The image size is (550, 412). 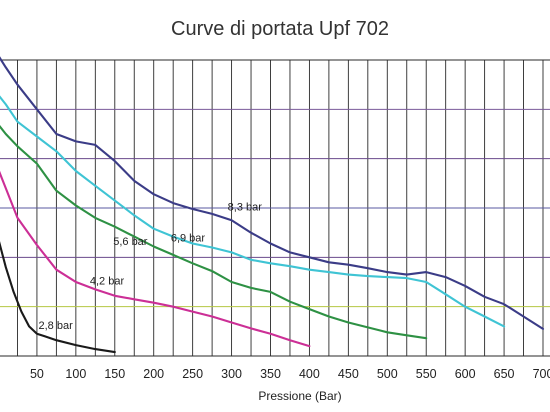 What do you see at coordinates (150, 266) in the screenshot?
I see `label-layer: 2,8 bar 4,2 bar 5,6 bar 6,9 bar 8,3 bar` at bounding box center [150, 266].